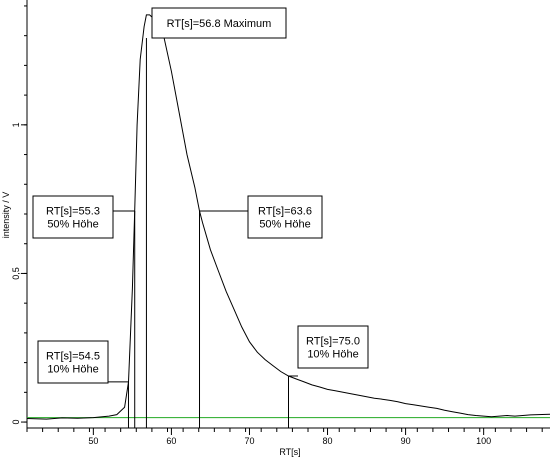 The width and height of the screenshot is (550, 457). I want to click on x-tick-label: 50, so click(93, 441).